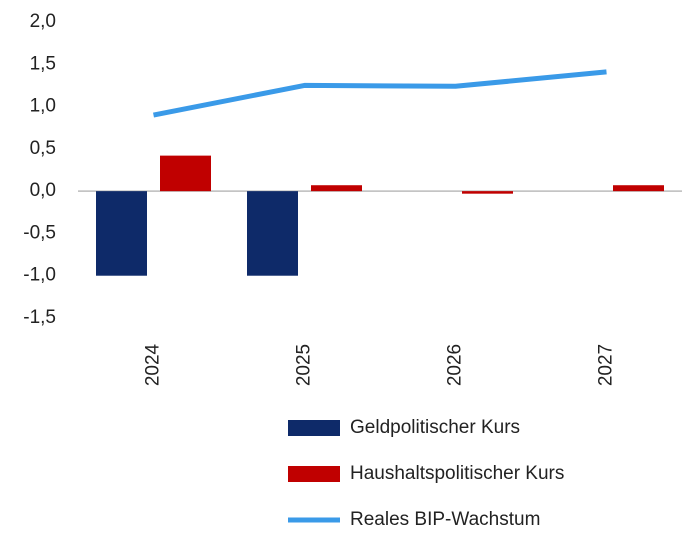 The width and height of the screenshot is (683, 536). What do you see at coordinates (606, 365) in the screenshot?
I see `x-tick-label: 2027` at bounding box center [606, 365].